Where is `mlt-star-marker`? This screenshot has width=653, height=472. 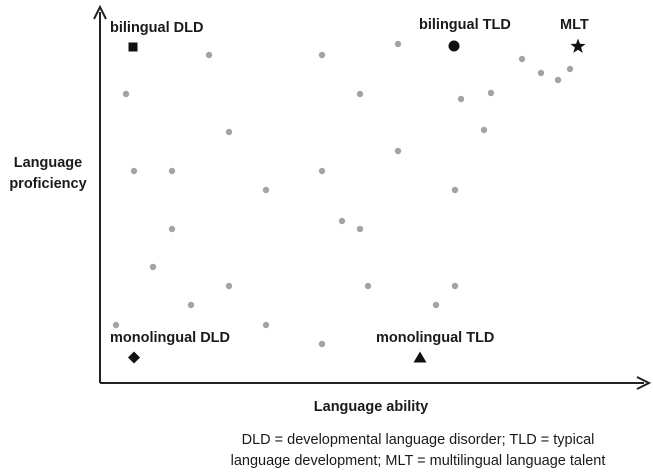 mlt-star-marker is located at coordinates (578, 45).